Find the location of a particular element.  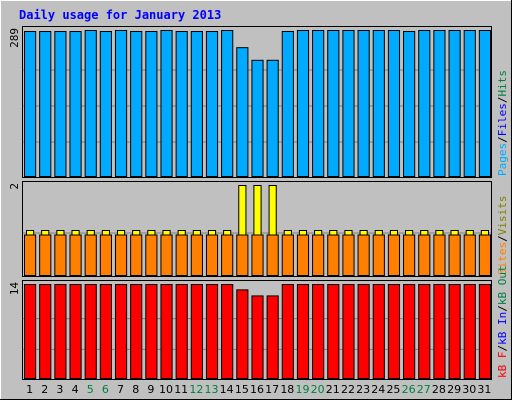

legend-entry-hits-4: Hits is located at coordinates (502, 83).